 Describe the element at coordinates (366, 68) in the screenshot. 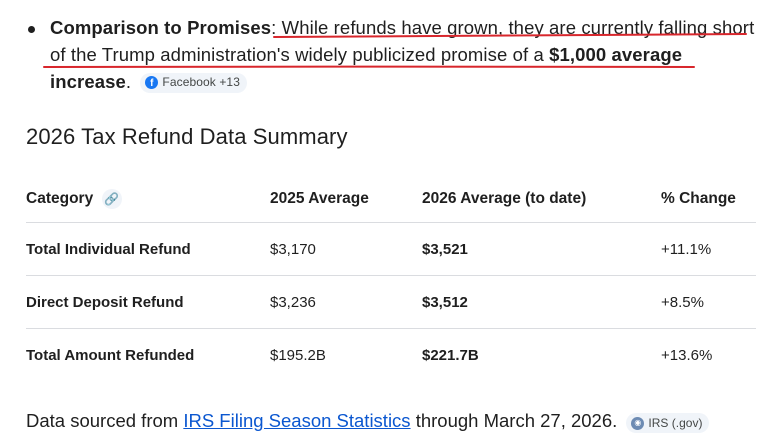

I see `bullet-bold-amount: $1,000 average increase` at that location.